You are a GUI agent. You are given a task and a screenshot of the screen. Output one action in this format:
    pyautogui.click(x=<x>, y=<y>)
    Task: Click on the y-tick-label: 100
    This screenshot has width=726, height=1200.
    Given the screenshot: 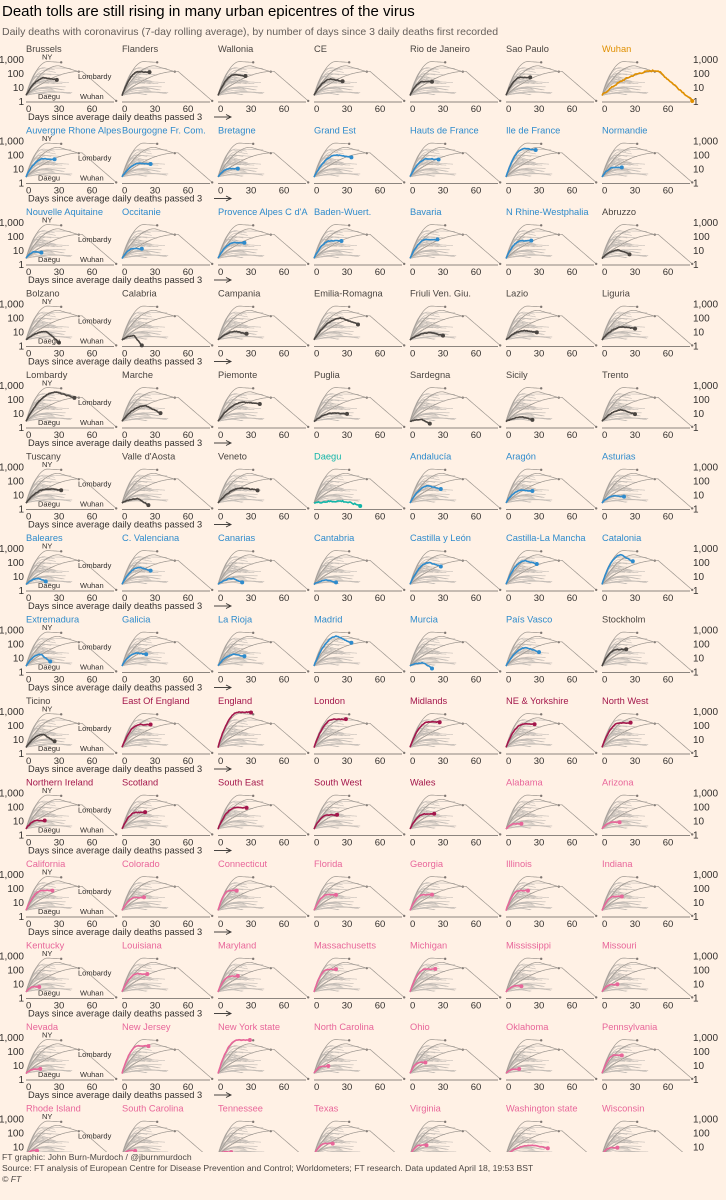 What is the action you would take?
    pyautogui.click(x=701, y=237)
    